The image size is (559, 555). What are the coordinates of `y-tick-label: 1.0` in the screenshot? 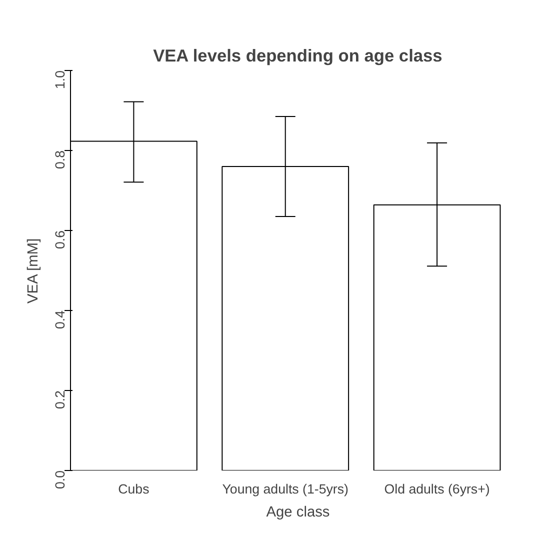 It's located at (60, 80).